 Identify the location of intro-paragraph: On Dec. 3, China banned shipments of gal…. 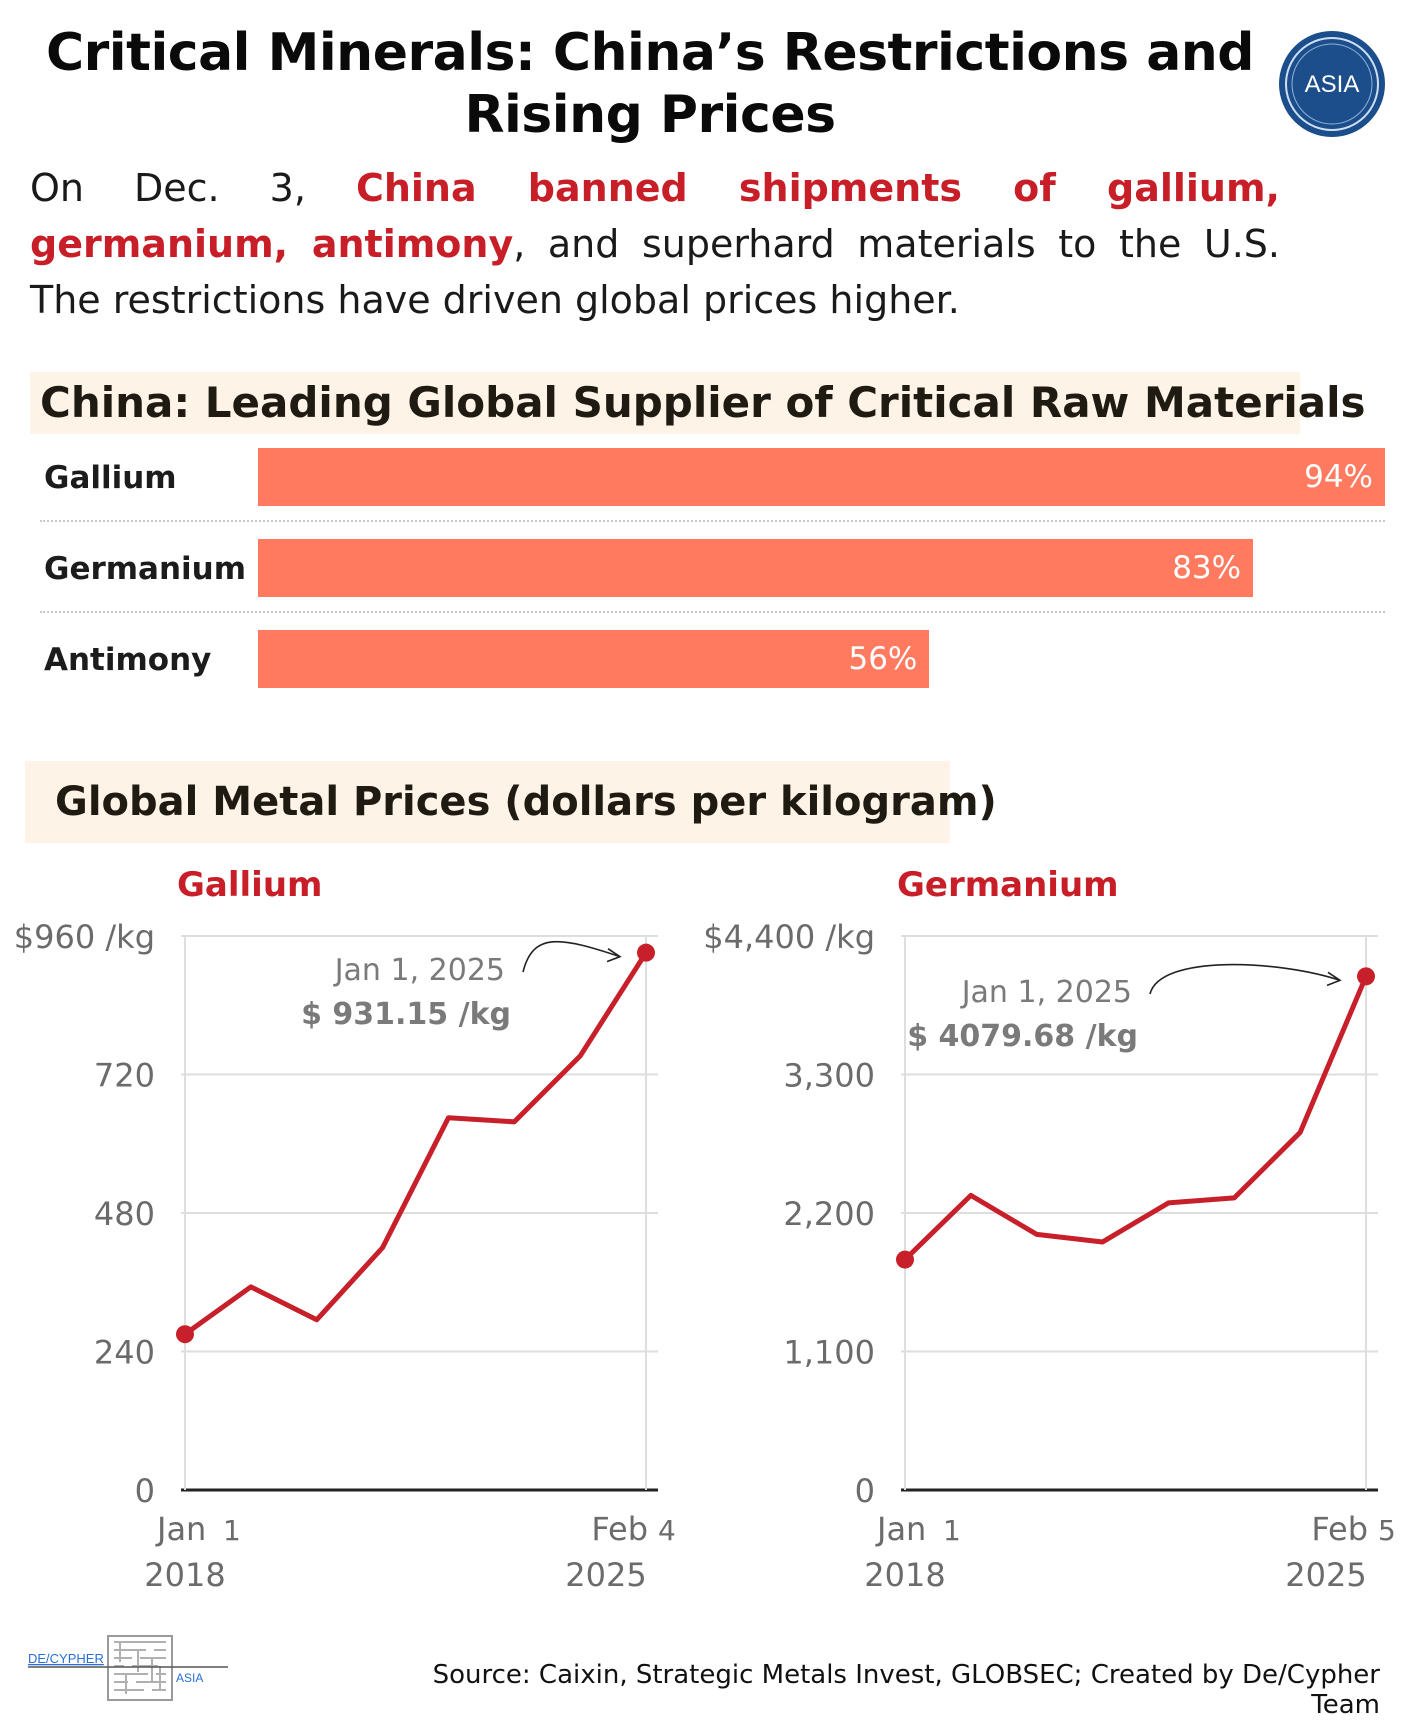
(655, 244).